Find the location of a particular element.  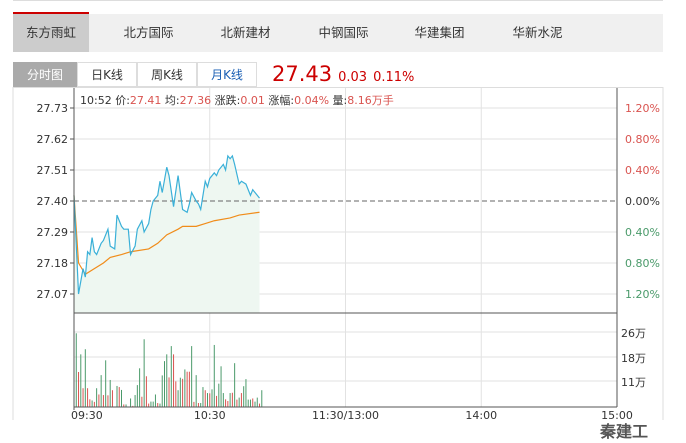

price-tick-label: 27.62 is located at coordinates (53, 139).